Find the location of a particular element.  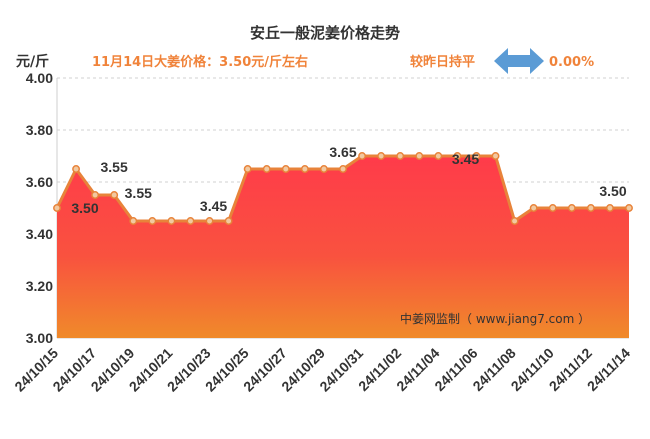

chart-title: 安丘一般泥姜价格走势 is located at coordinates (325, 33).